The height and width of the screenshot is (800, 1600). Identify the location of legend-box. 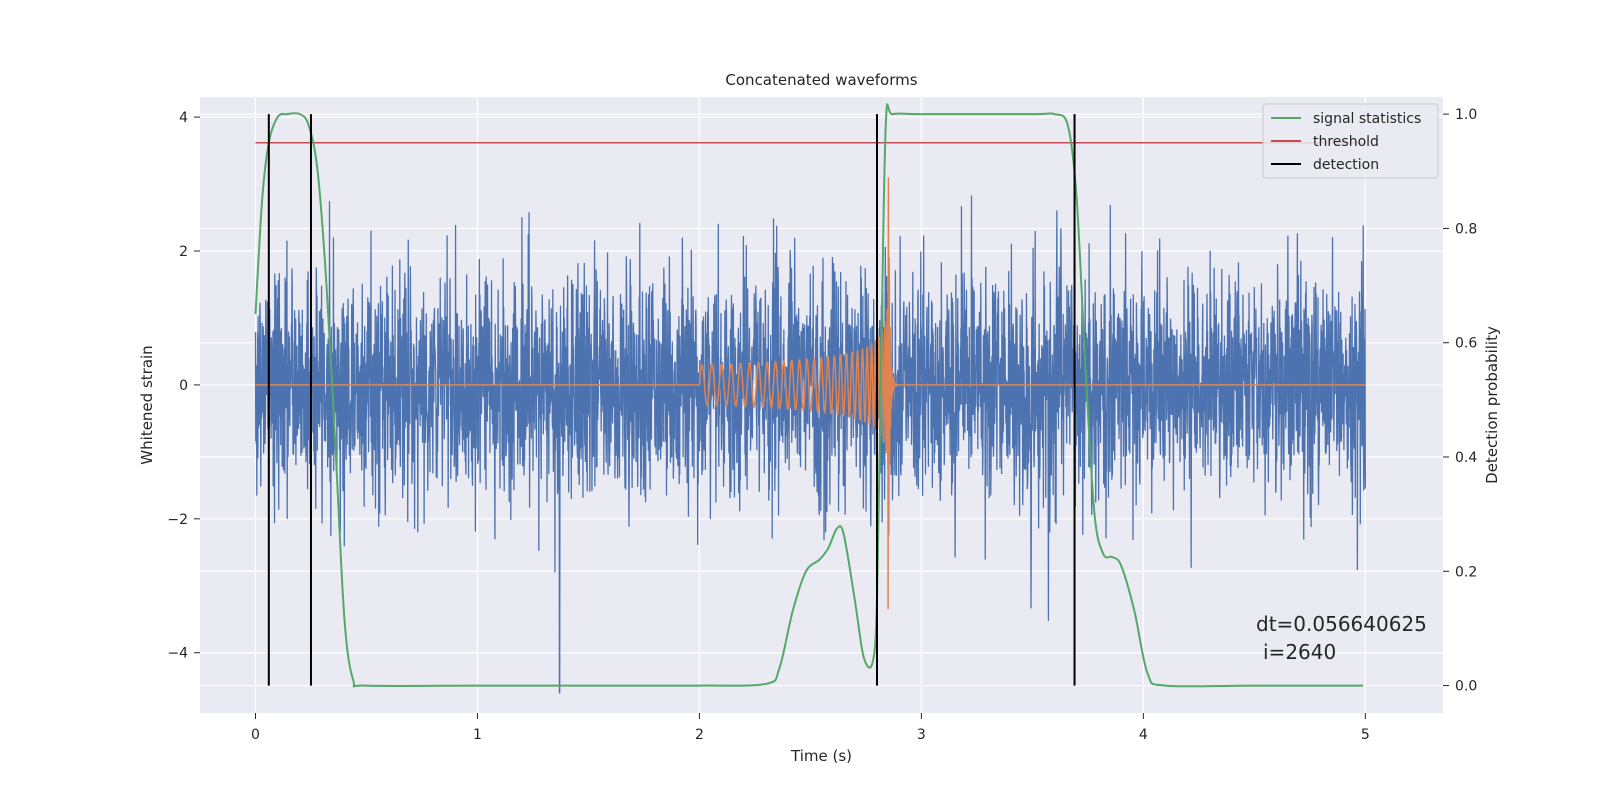
(1350, 141).